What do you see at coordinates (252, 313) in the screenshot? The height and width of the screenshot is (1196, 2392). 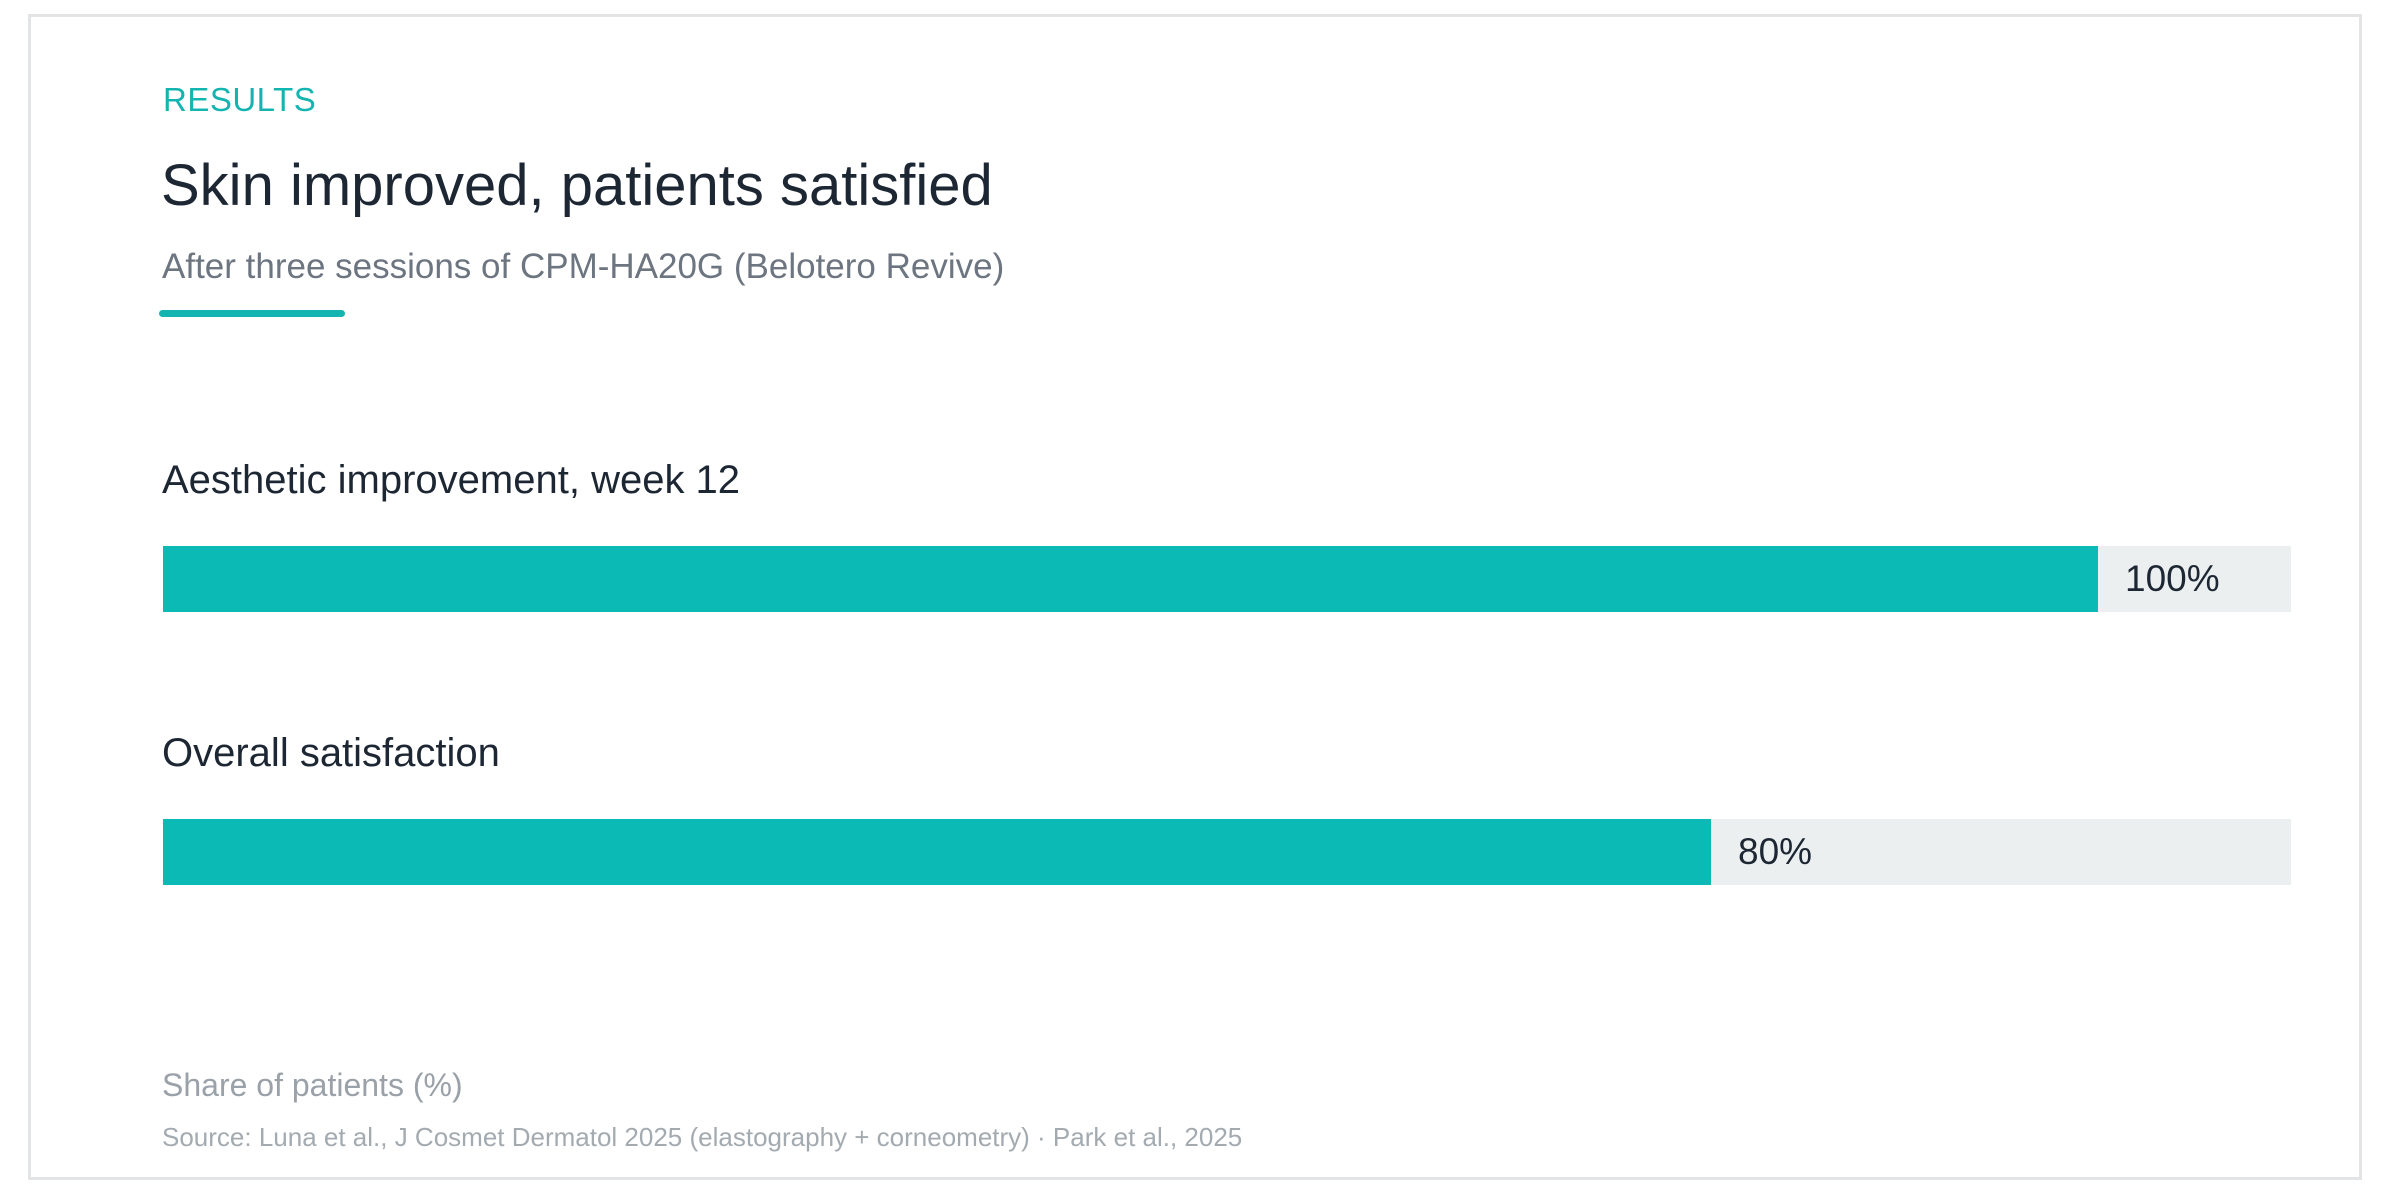 I see `accent-rule` at bounding box center [252, 313].